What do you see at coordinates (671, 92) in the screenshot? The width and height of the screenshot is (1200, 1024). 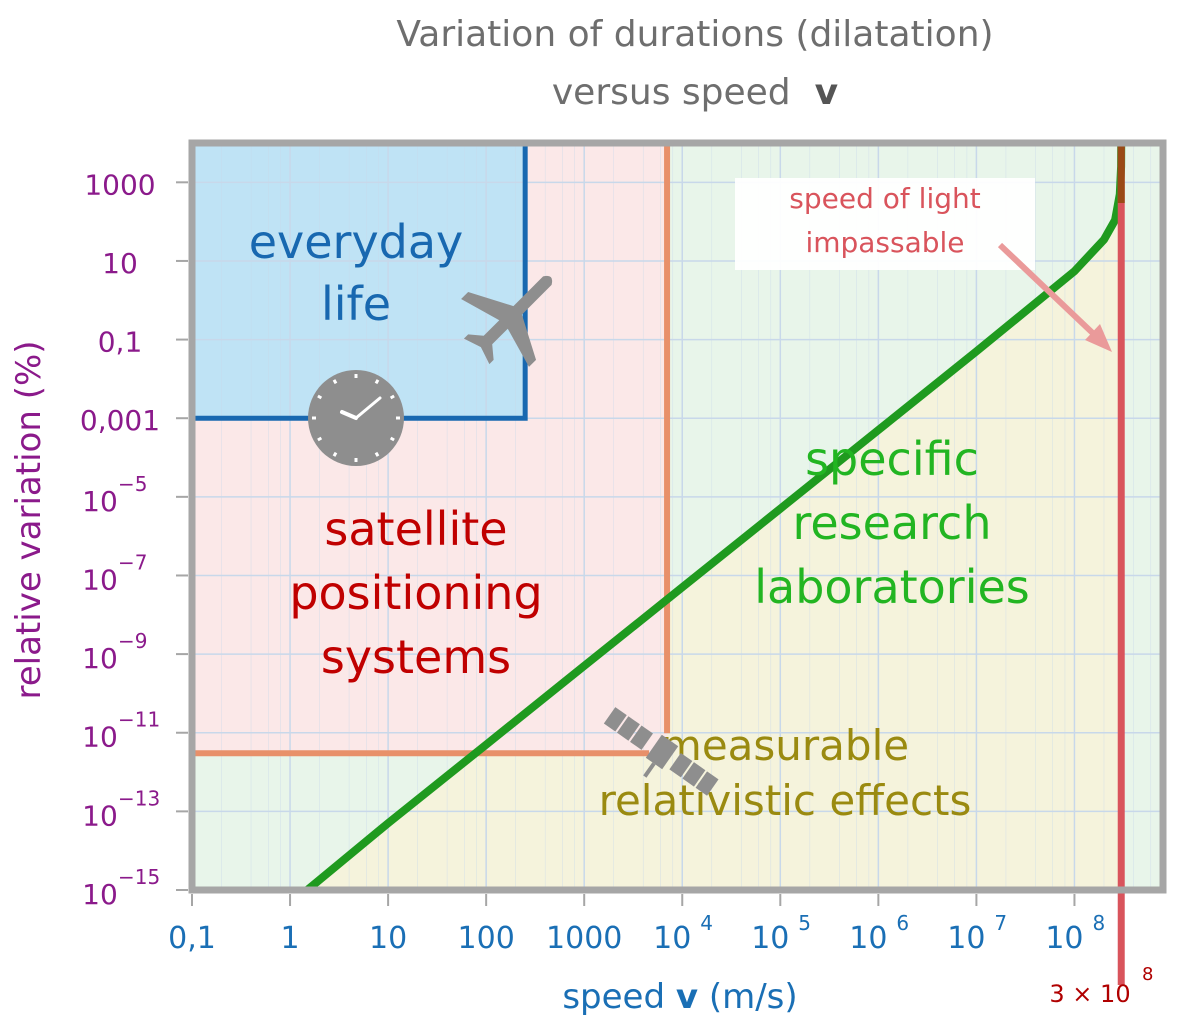 I see `chart-subtitle-text: versus speed` at bounding box center [671, 92].